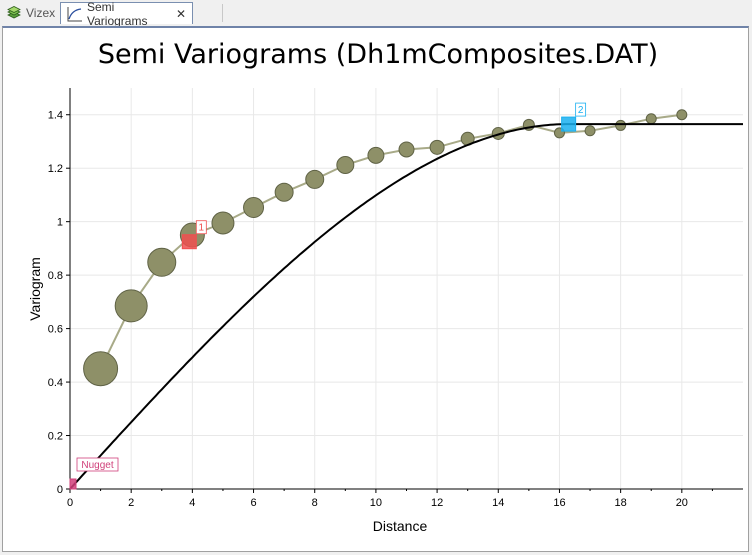  What do you see at coordinates (117, 14) in the screenshot?
I see `tab-semi-variograms-label: Semi Variograms` at bounding box center [117, 14].